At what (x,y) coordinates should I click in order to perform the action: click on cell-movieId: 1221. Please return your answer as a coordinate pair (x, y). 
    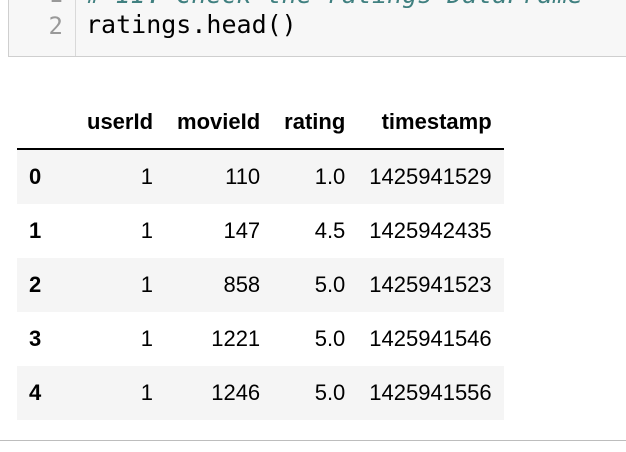
    Looking at the image, I should click on (236, 338).